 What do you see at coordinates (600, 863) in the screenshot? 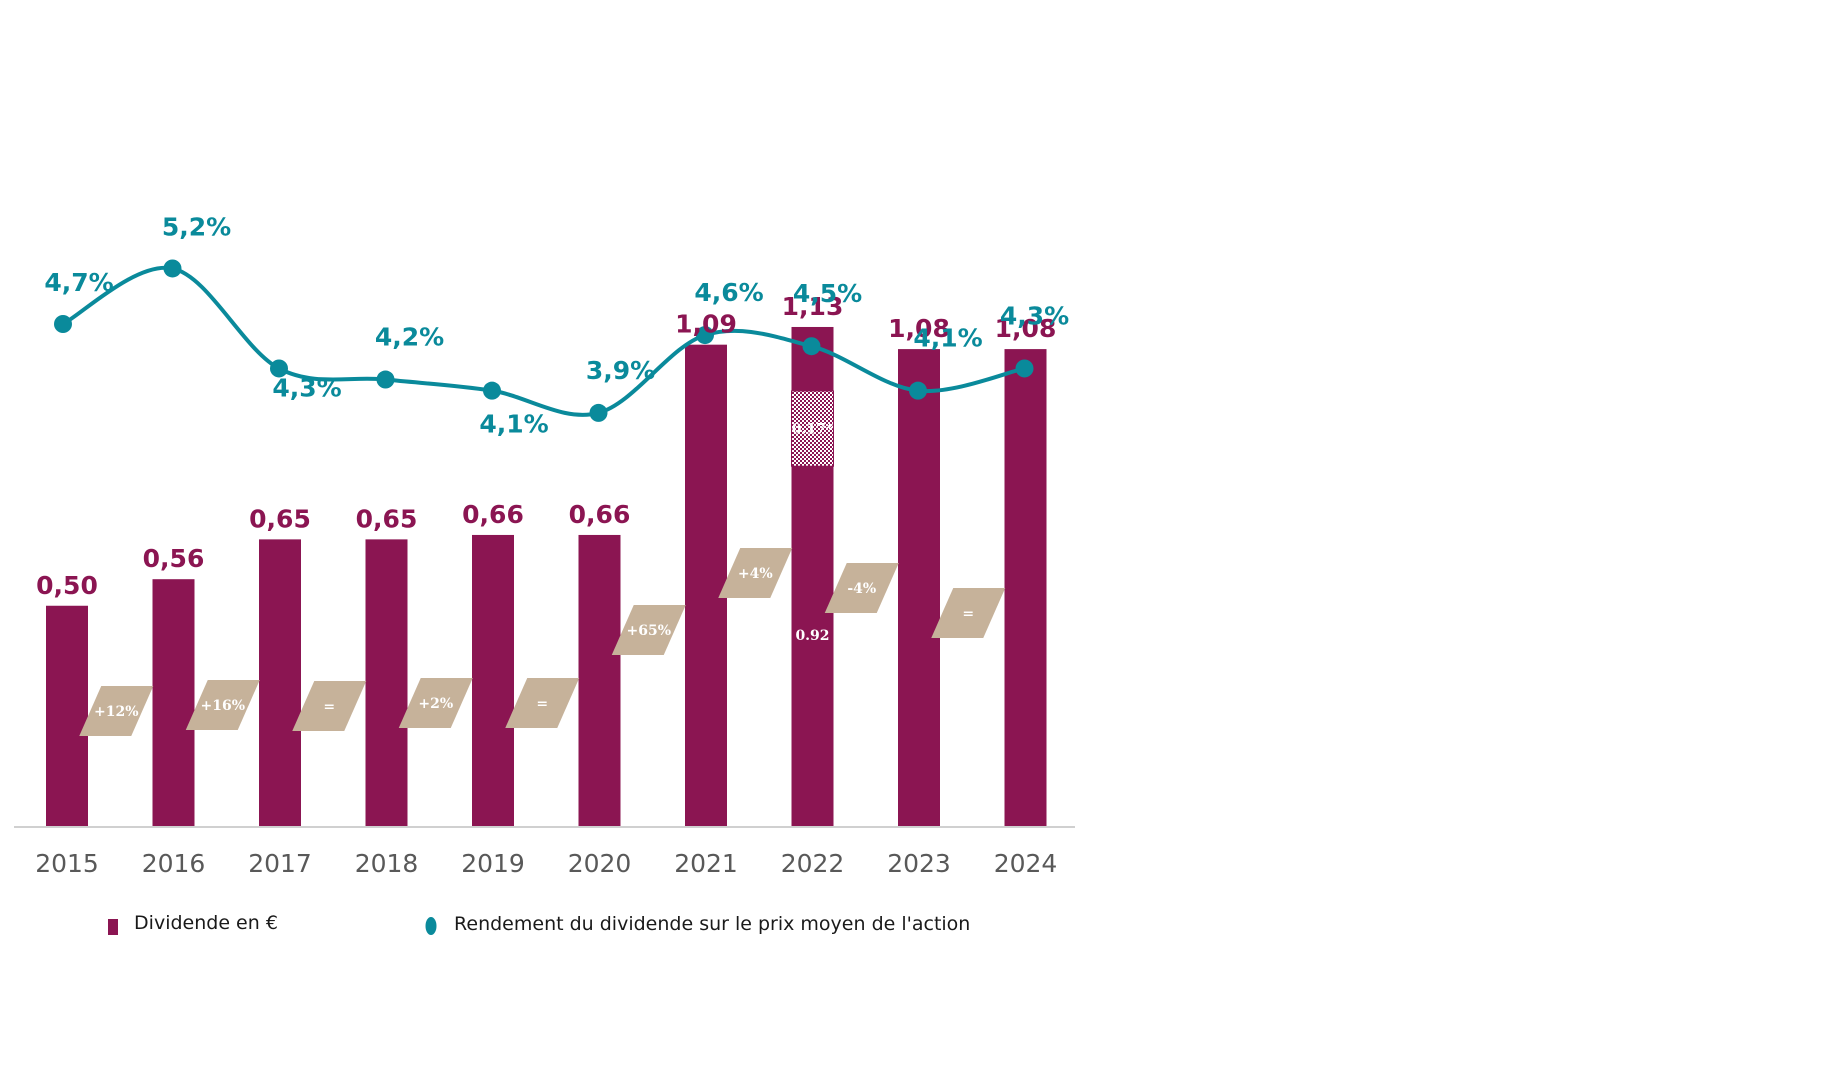
I see `x-tick-label-2020: 2020` at bounding box center [600, 863].